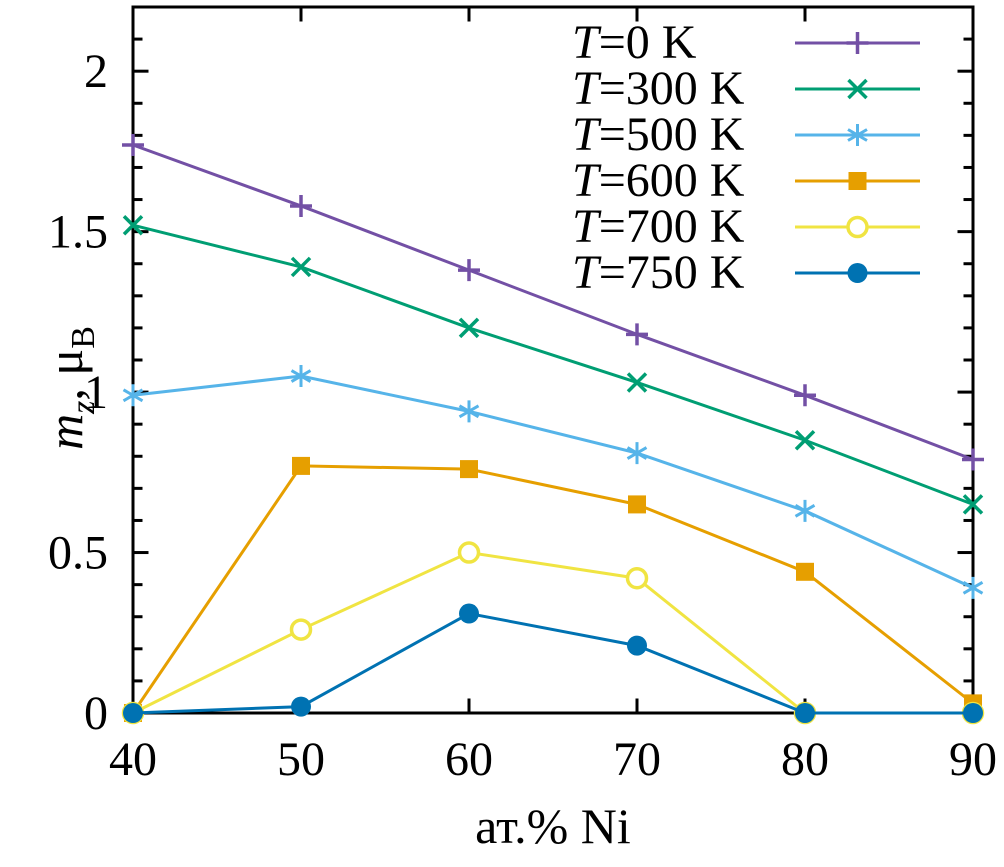  Describe the element at coordinates (553, 826) in the screenshot. I see `x-axis-label: ат.% Ni` at that location.